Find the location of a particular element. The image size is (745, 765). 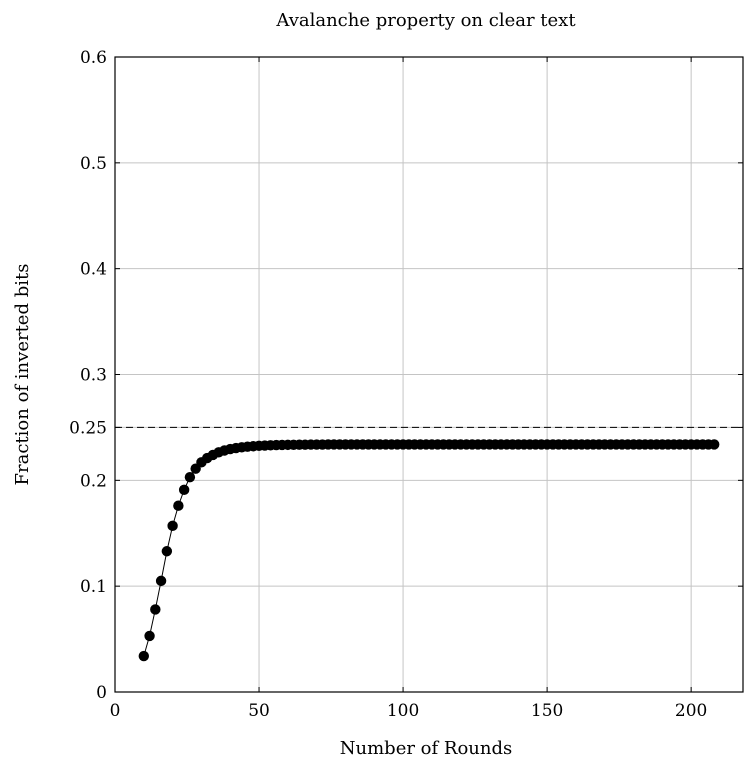

y-tick-label: 0 is located at coordinates (101, 693).